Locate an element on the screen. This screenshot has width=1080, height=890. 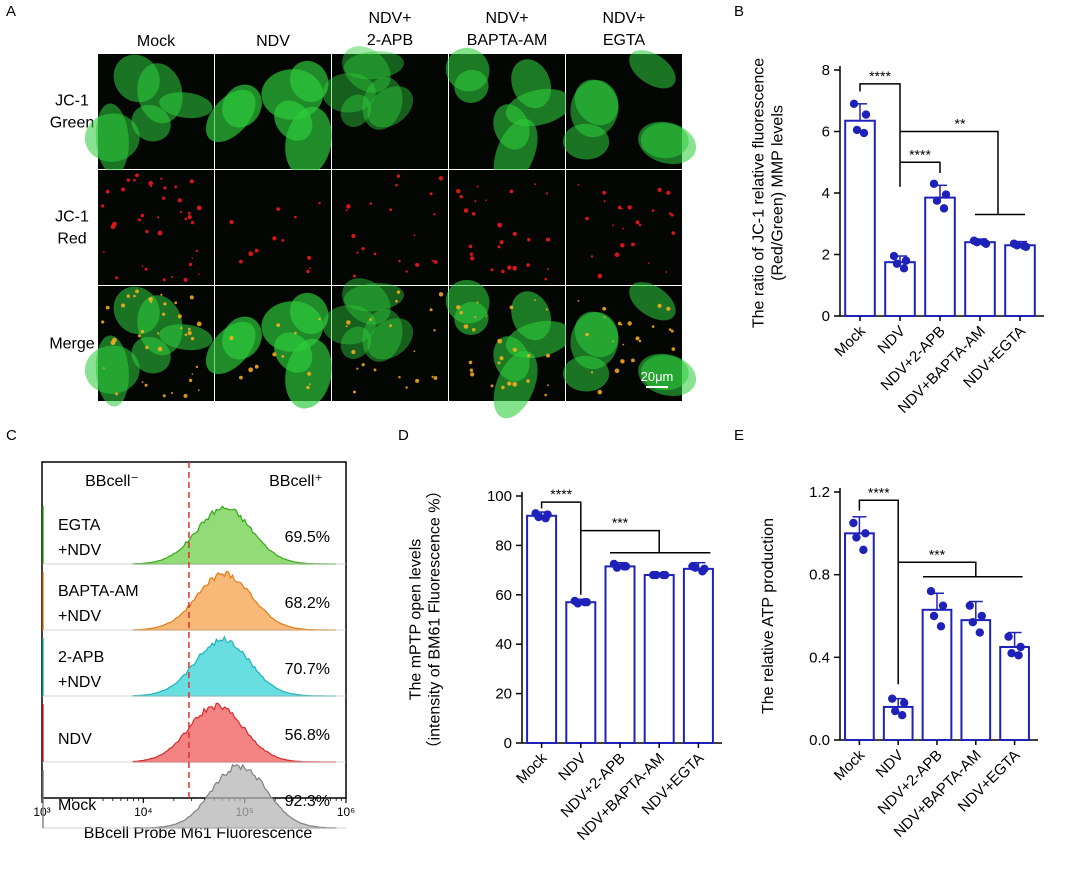
x-tick-label: 10⁶ is located at coordinates (346, 812).